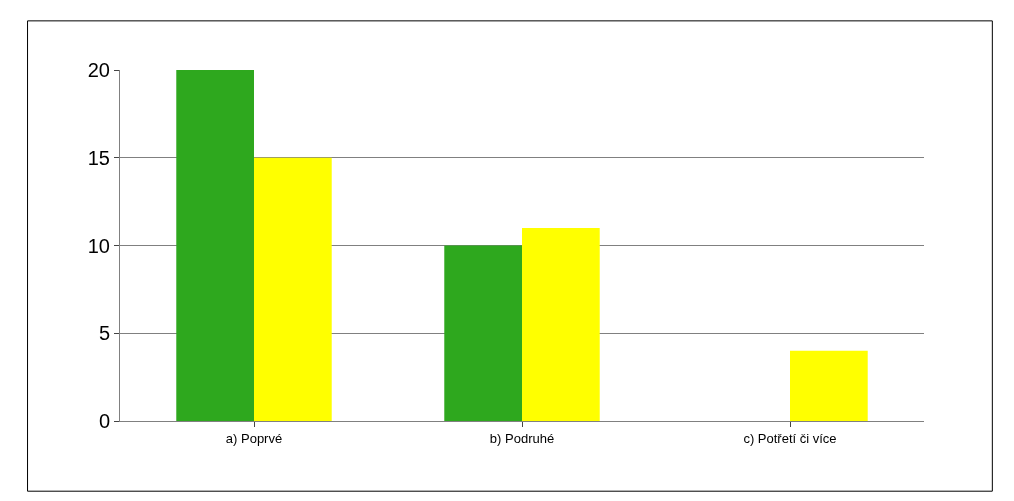  I want to click on y-tick-label: 0, so click(104, 421).